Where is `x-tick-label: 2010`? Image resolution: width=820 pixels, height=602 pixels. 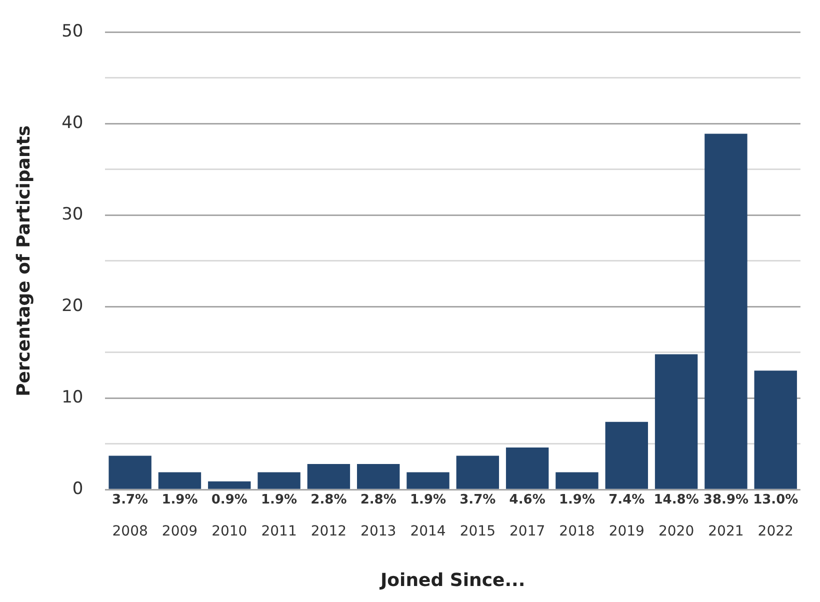 x-tick-label: 2010 is located at coordinates (230, 532).